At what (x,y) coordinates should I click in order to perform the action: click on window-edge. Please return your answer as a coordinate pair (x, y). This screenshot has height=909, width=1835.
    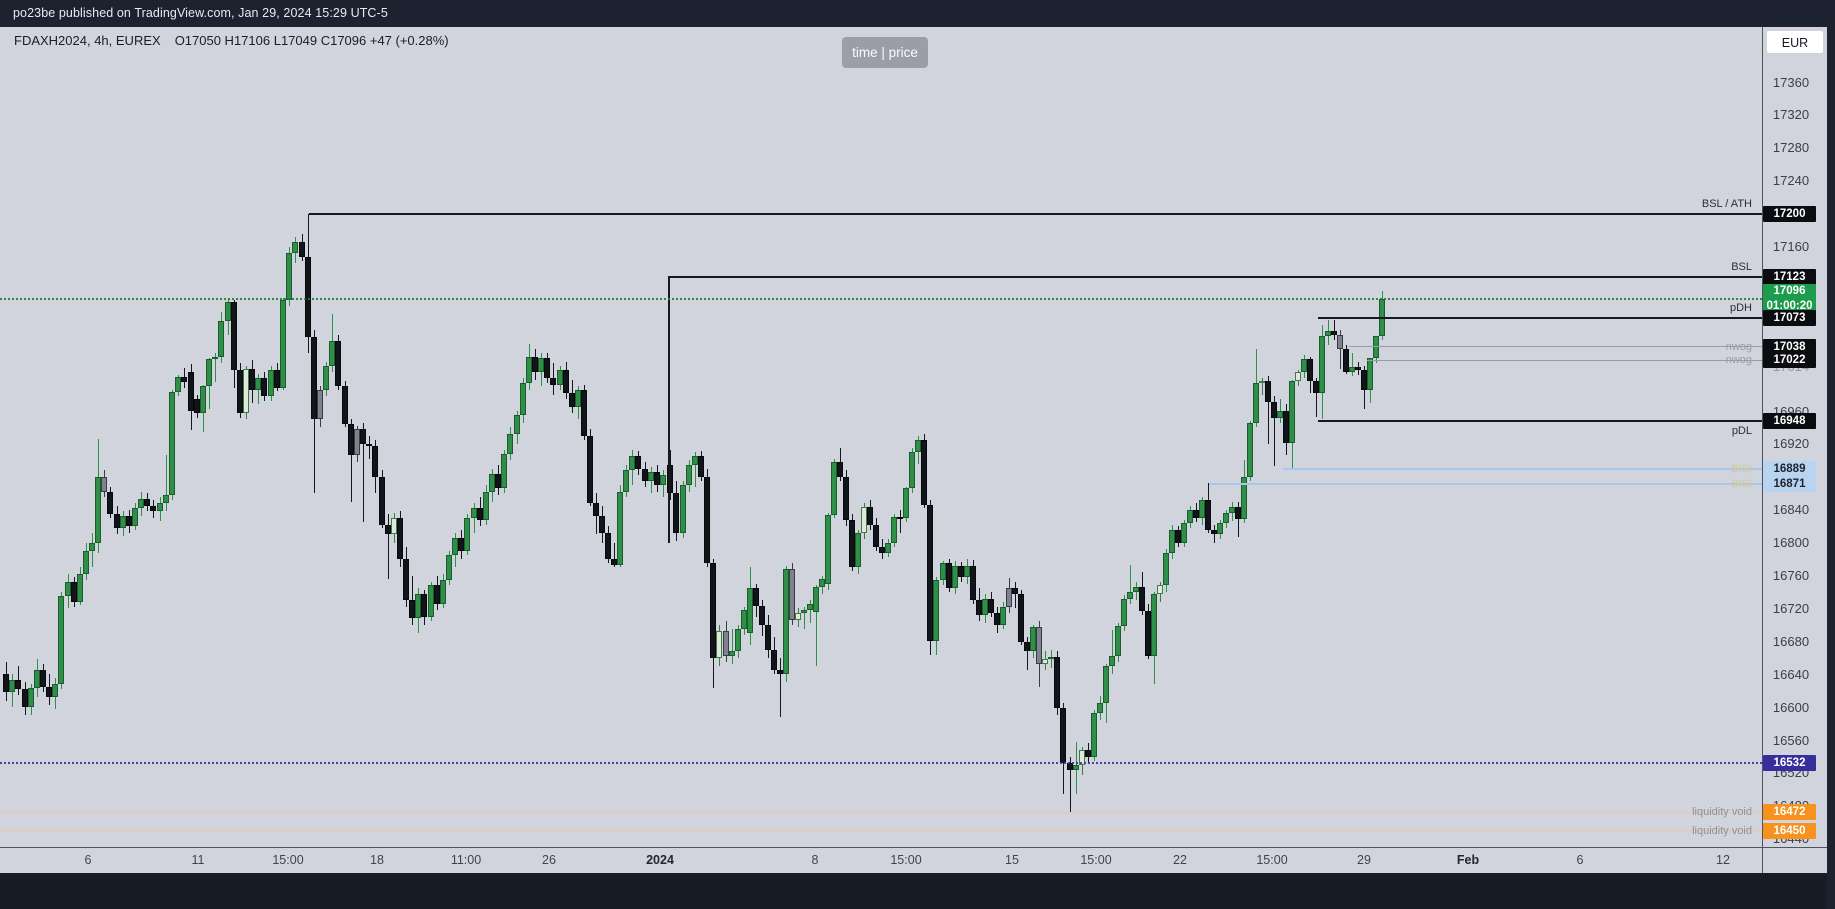
    Looking at the image, I should click on (1831, 454).